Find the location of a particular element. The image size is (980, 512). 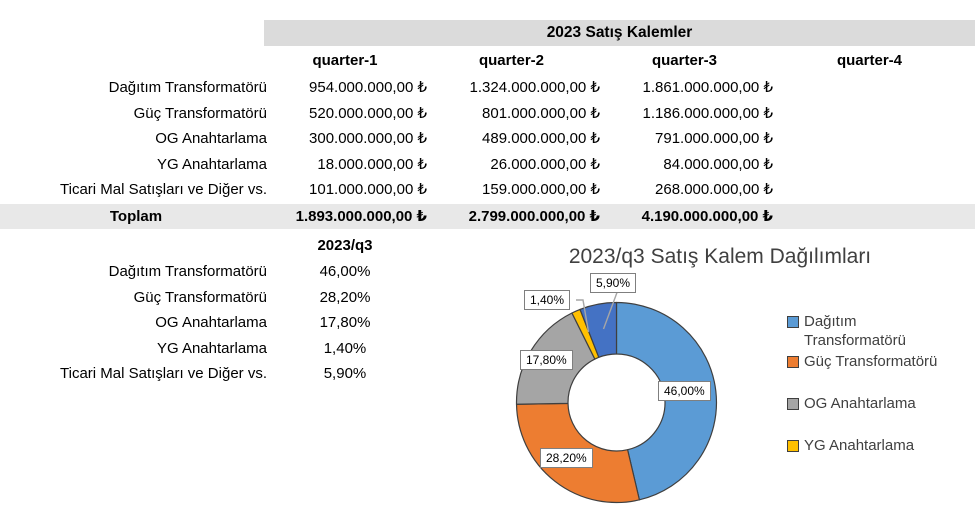

percent-row: OG Anahtarlama 17,80% is located at coordinates (487, 323).